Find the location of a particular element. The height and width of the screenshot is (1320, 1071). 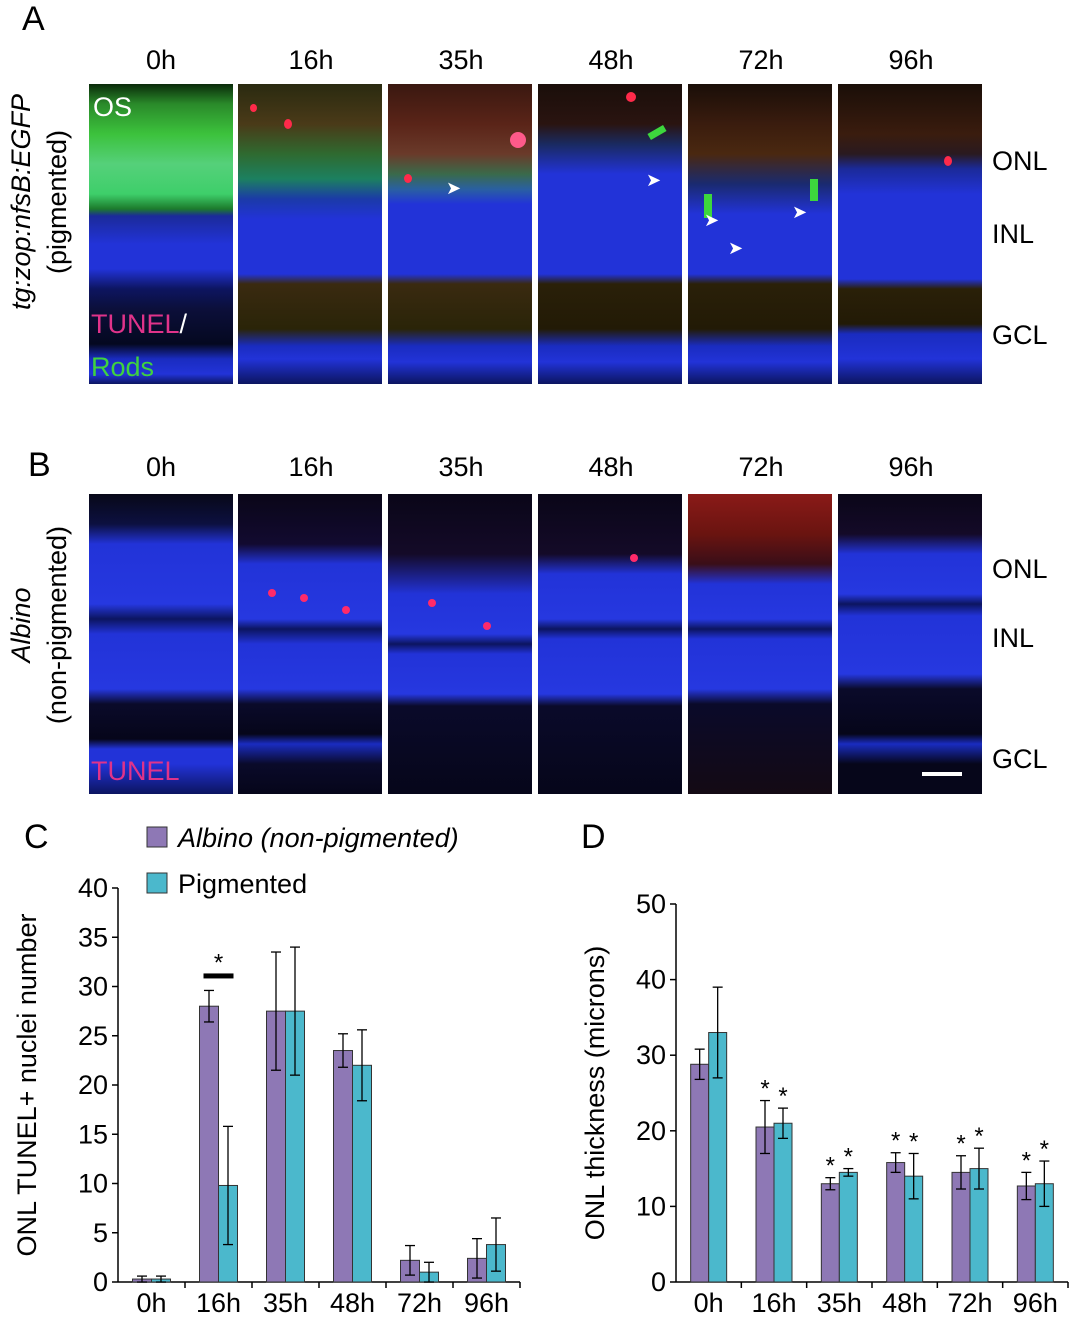

tunel-stain-label-a: TUNEL/ is located at coordinates (139, 324).